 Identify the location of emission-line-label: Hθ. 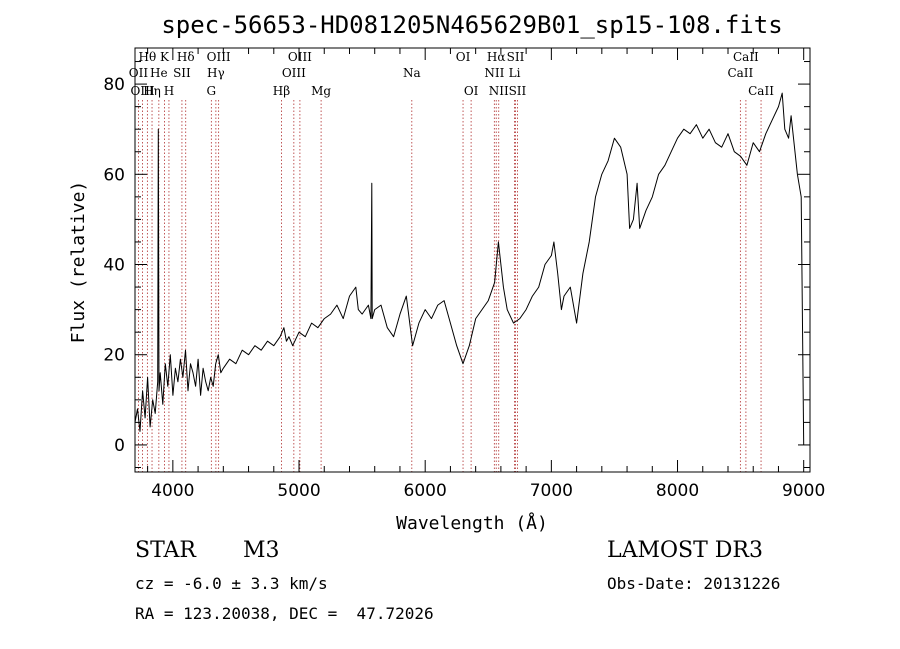
(148, 57).